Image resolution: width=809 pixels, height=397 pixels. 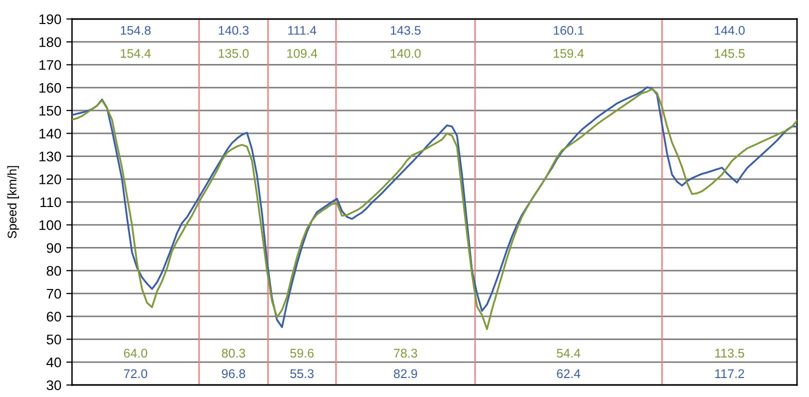 What do you see at coordinates (54, 271) in the screenshot?
I see `y-tick-label: 80` at bounding box center [54, 271].